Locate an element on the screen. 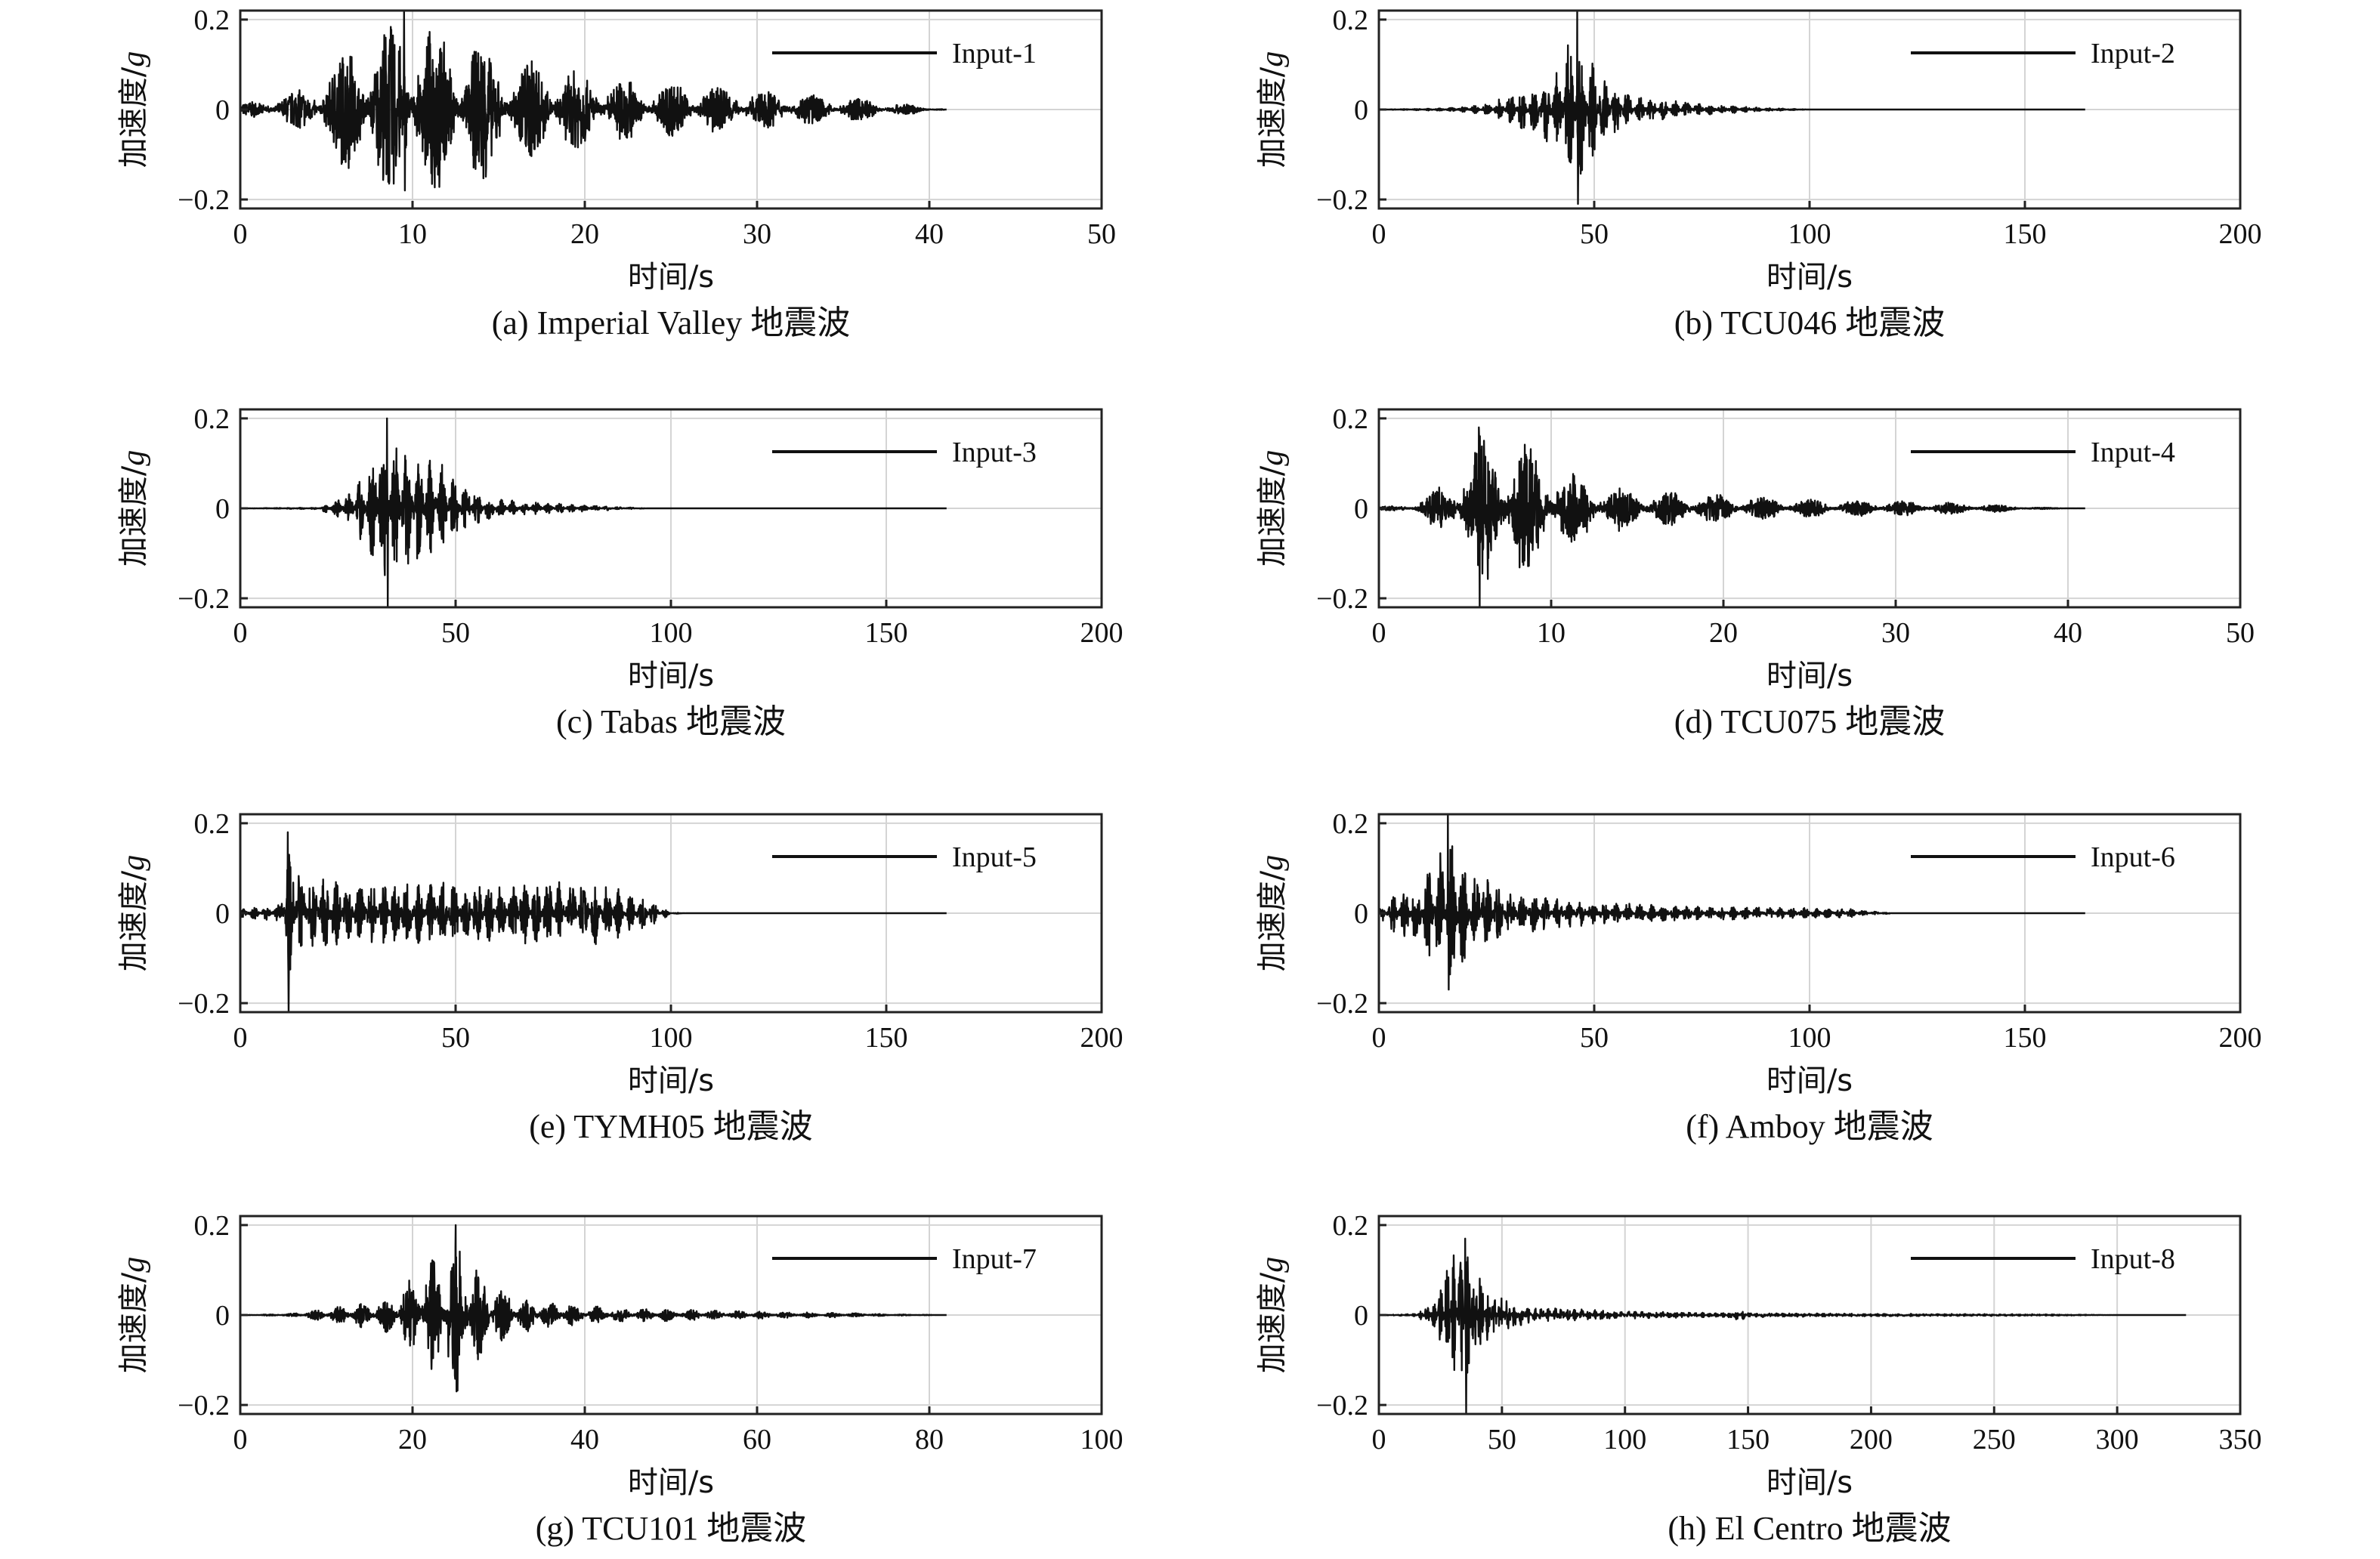 The width and height of the screenshot is (2380, 1559). legend-label: Input-1 is located at coordinates (994, 53).